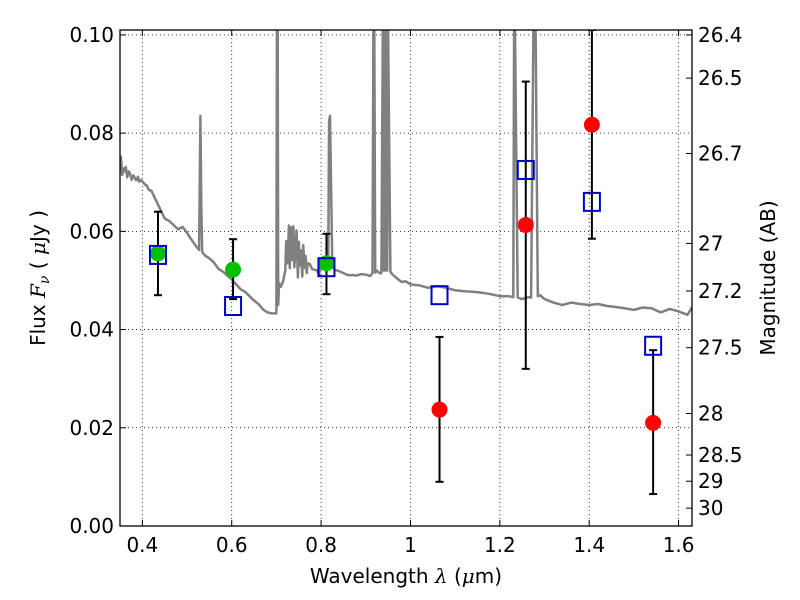  Describe the element at coordinates (91, 330) in the screenshot. I see `y-tick-label: 0.04` at that location.